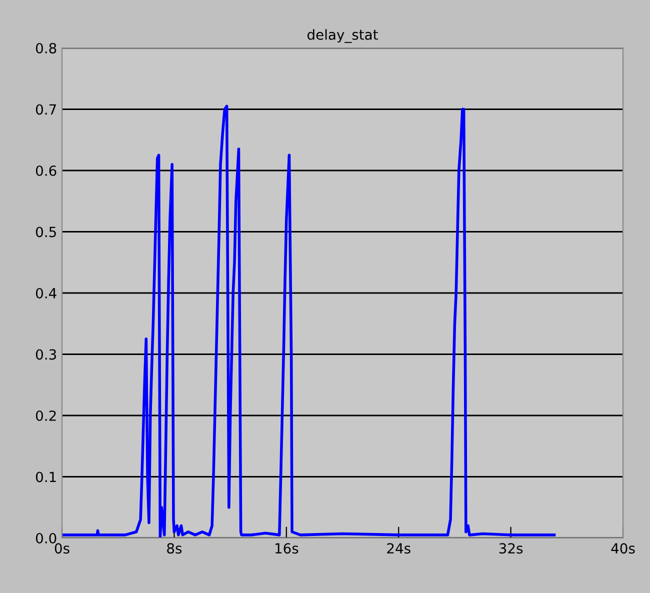  What do you see at coordinates (46, 232) in the screenshot?
I see `y-tick-label: 0.5` at bounding box center [46, 232].